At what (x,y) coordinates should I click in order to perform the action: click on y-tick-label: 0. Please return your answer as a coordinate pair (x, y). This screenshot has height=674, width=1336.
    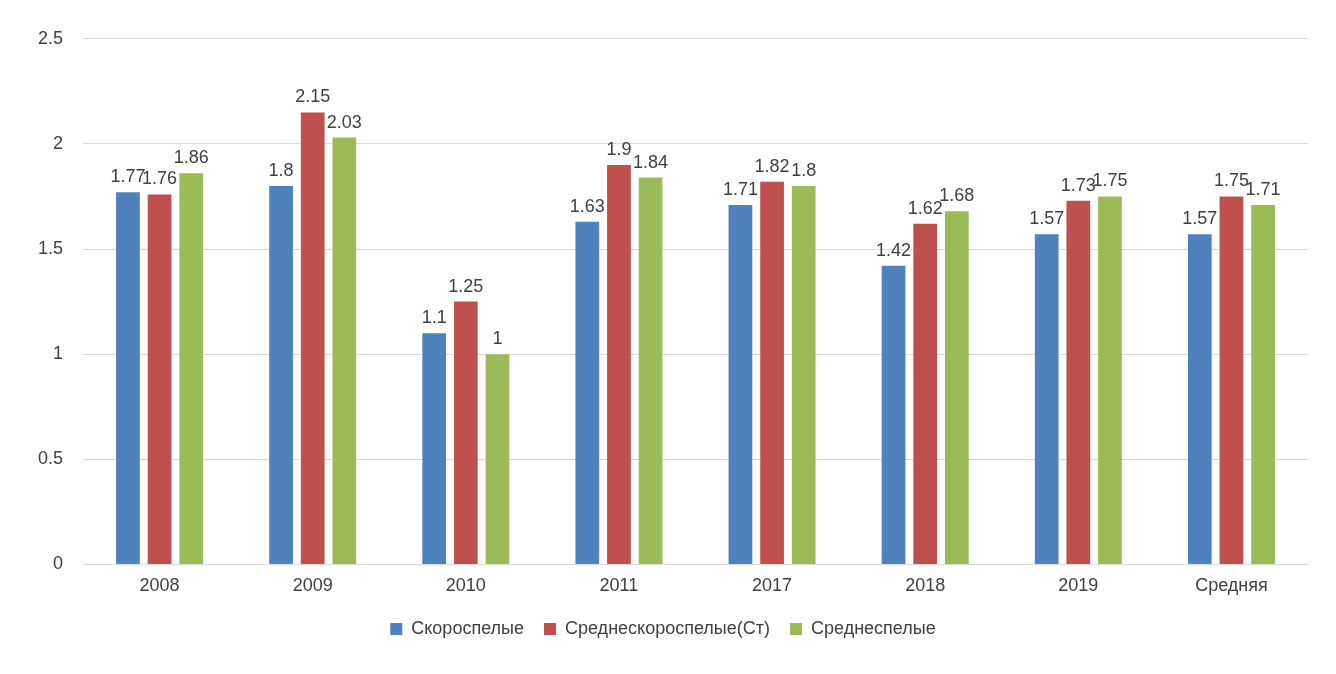
    Looking at the image, I should click on (58, 563).